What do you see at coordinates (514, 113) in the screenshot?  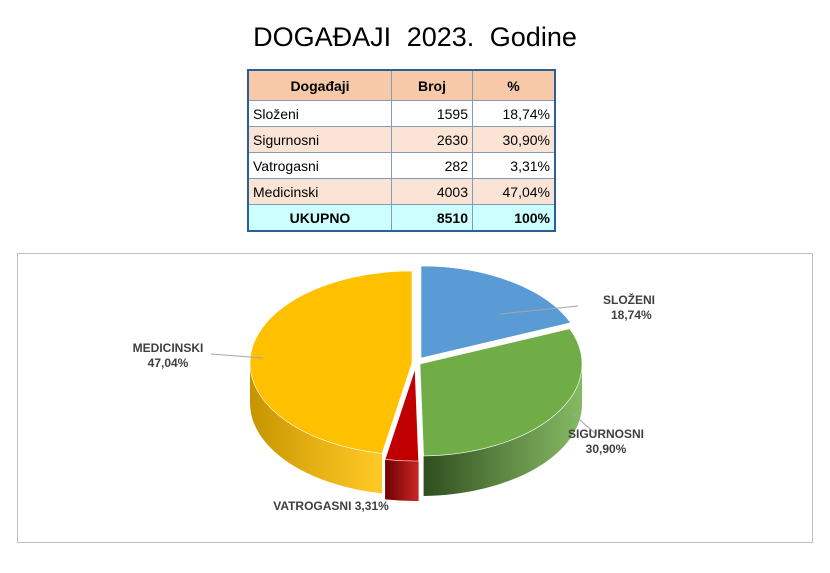 I see `row-percent: 18,74%` at bounding box center [514, 113].